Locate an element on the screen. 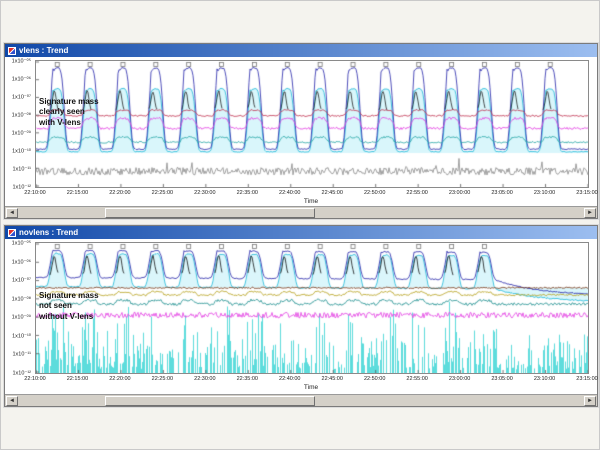 Image resolution: width=600 pixels, height=450 pixels. annotation-vlens: Signature mass clearly seen with V-lens is located at coordinates (69, 112).